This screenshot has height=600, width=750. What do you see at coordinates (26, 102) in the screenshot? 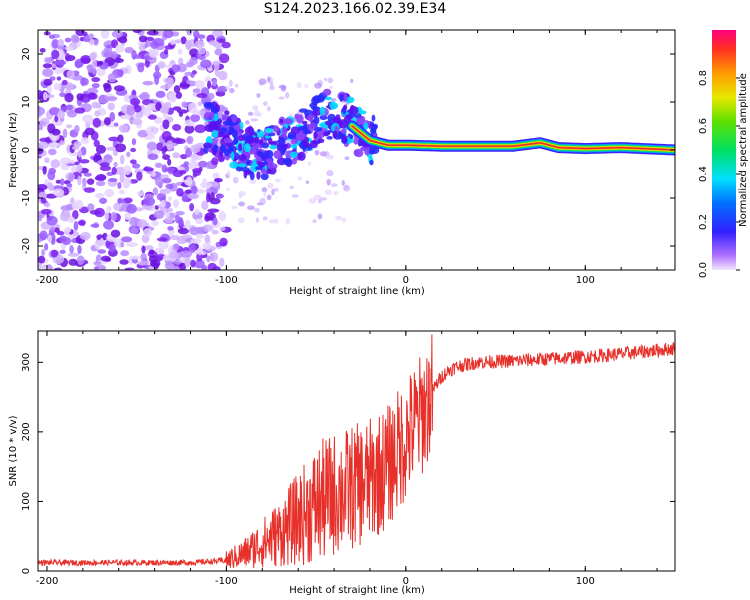
I see `spectrogram-ytick-label: 10` at bounding box center [26, 102].